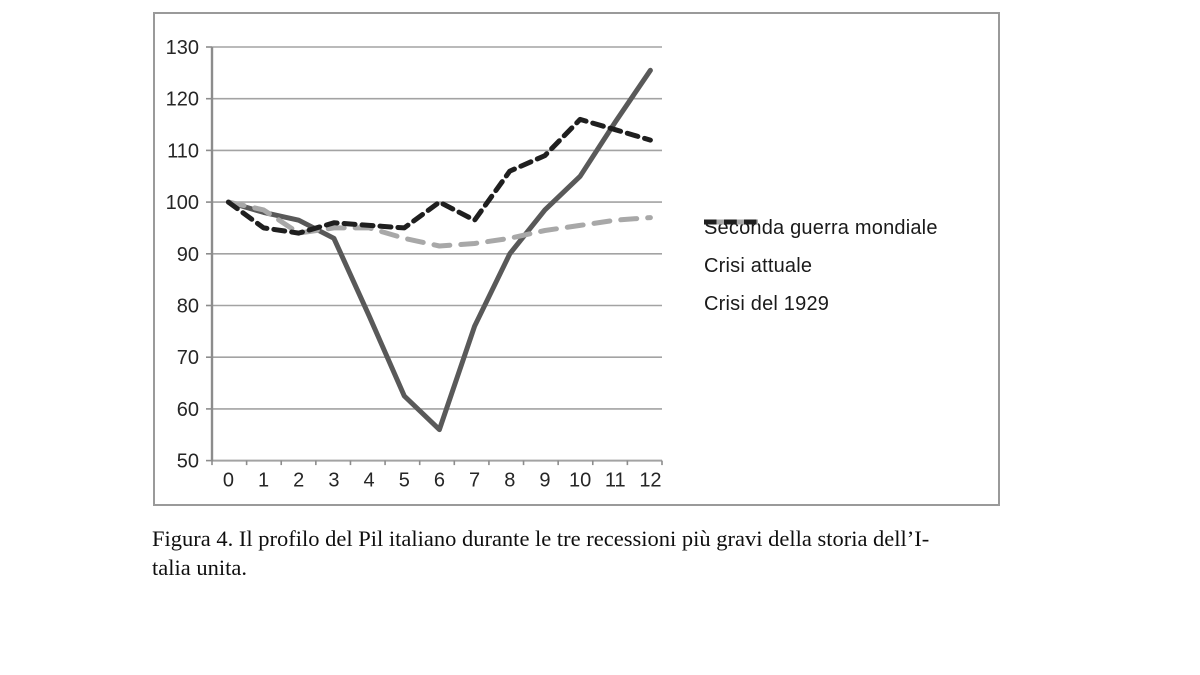  Describe the element at coordinates (509, 481) in the screenshot. I see `x-axis-tick-label: 8` at that location.